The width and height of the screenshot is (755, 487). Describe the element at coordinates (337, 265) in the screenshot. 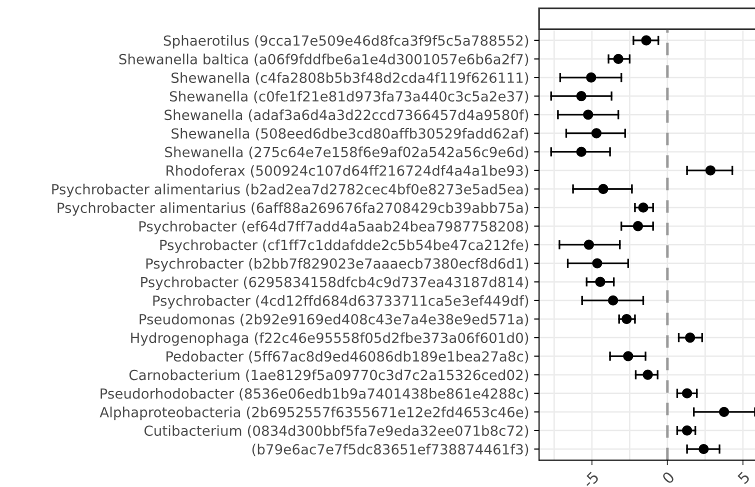

I see `y-tick-label: Psychrobacter (b2bb7f829023e7aaaecb7380ecf8d6d1)` at that location.